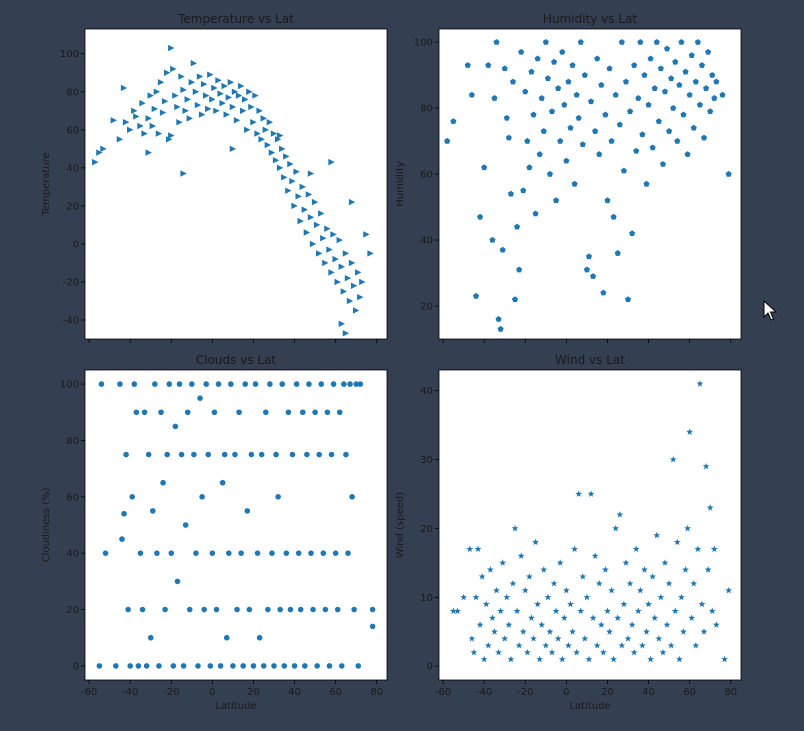  Describe the element at coordinates (400, 525) in the screenshot. I see `y-axis-label: Wind (speed)` at that location.